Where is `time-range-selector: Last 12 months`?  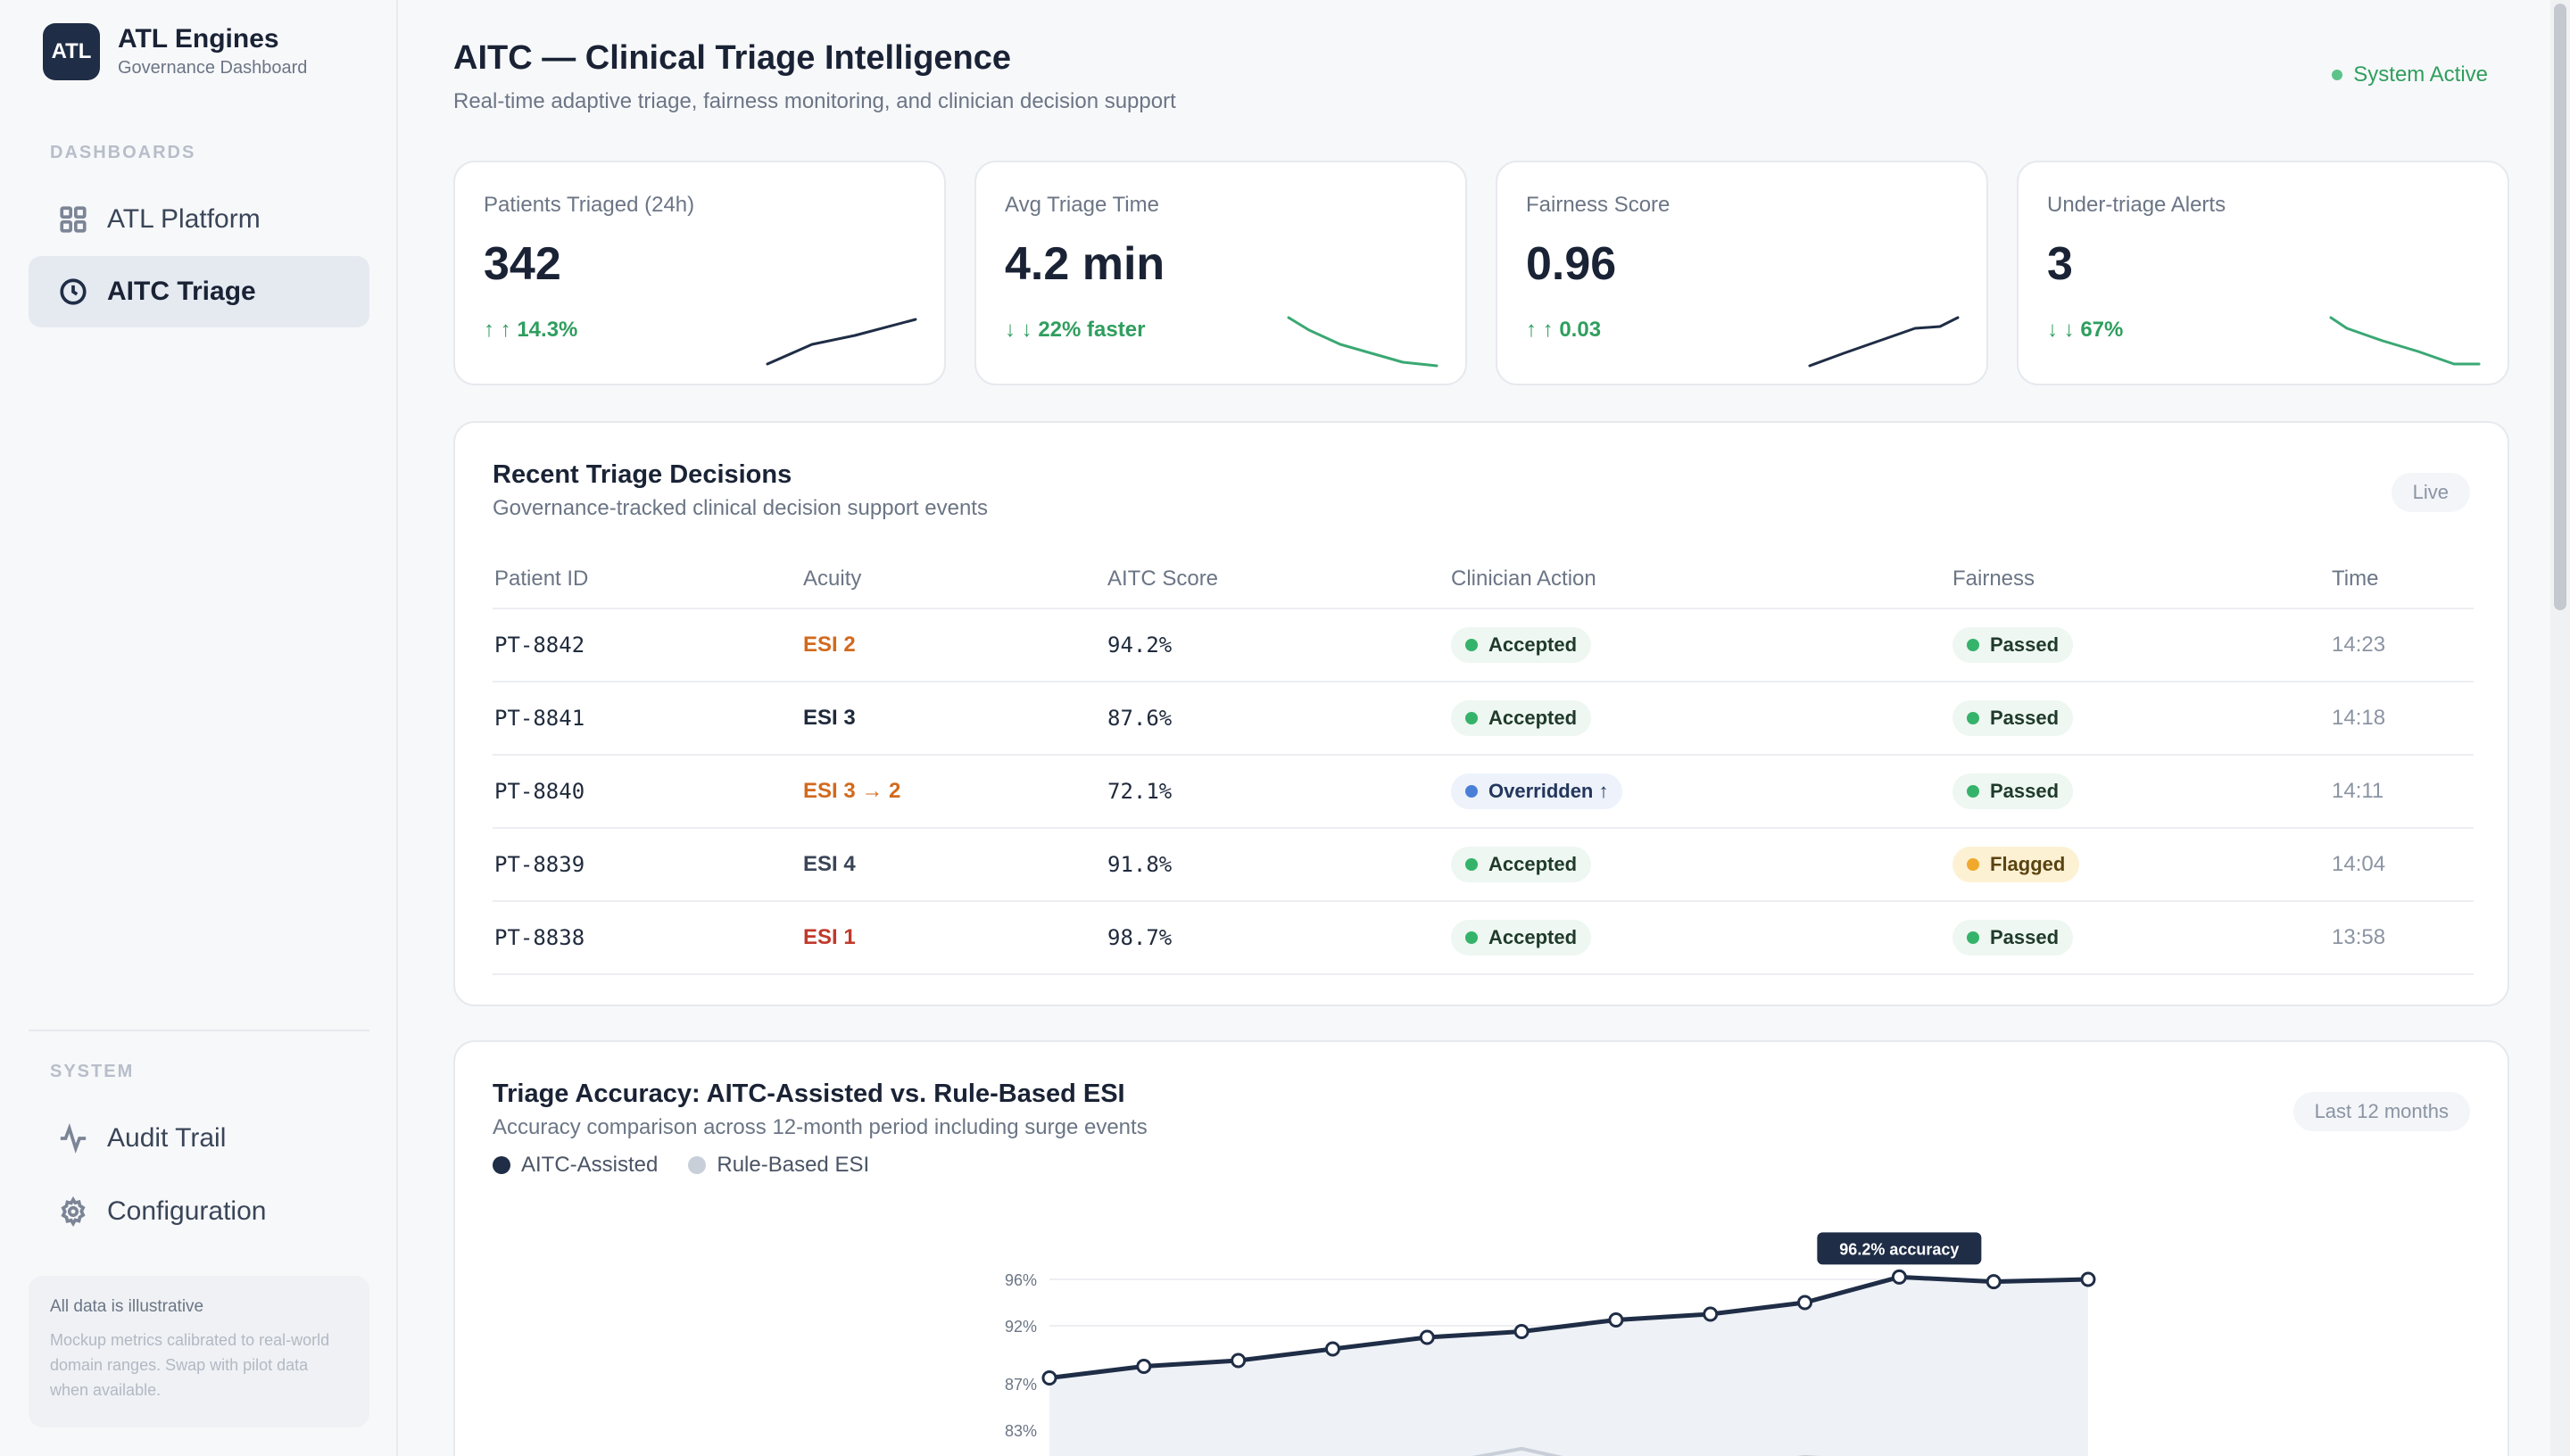
time-range-selector: Last 12 months is located at coordinates (2381, 1111).